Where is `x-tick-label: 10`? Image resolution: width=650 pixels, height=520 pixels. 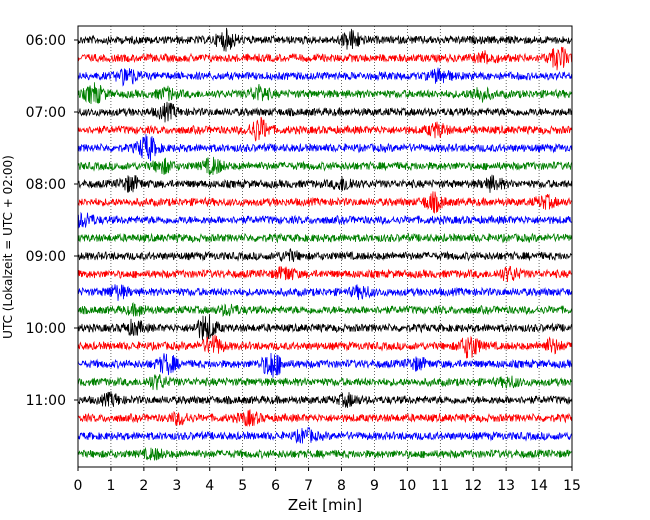
x-tick-label: 10 is located at coordinates (407, 486).